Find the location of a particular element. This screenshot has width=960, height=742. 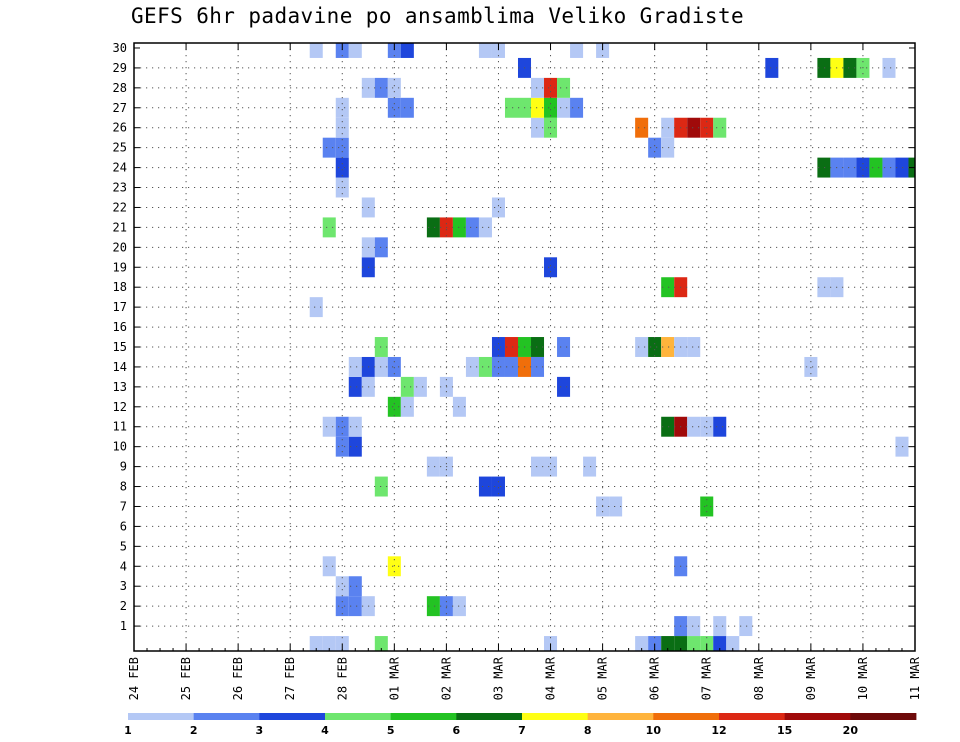

y-tick-label: 8 is located at coordinates (123, 487).